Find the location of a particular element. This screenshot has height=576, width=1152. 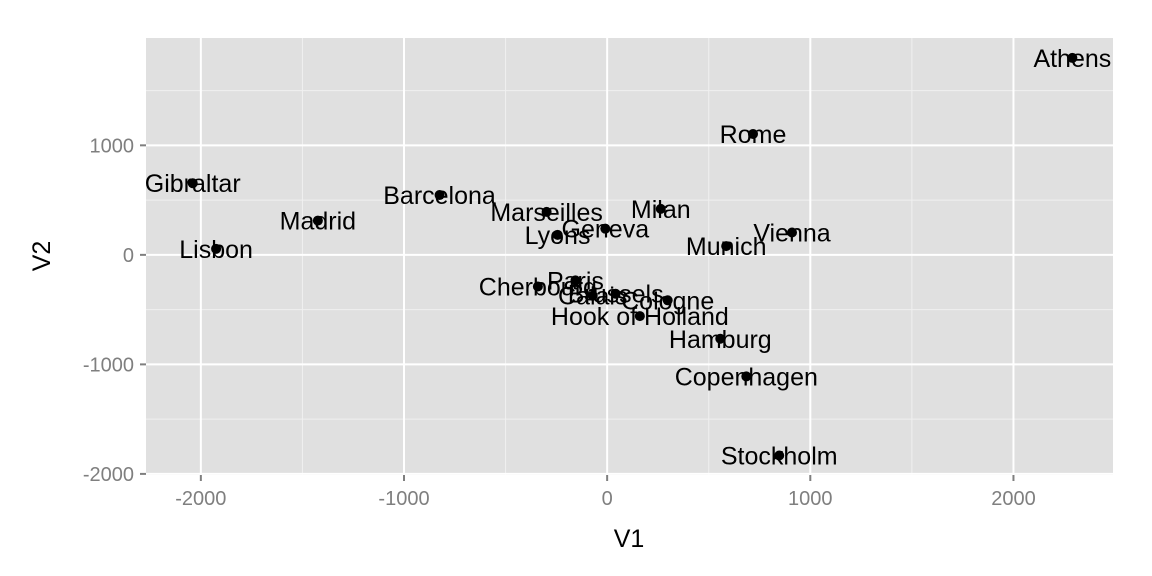

point-label: Lyons is located at coordinates (558, 236).